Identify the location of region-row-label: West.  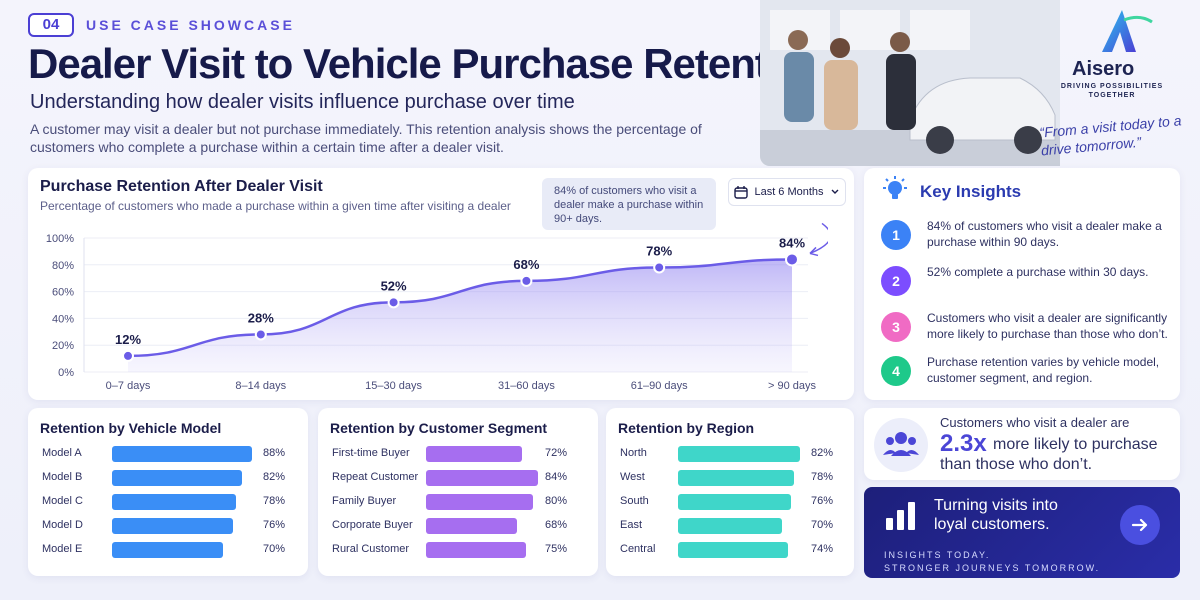
(632, 477).